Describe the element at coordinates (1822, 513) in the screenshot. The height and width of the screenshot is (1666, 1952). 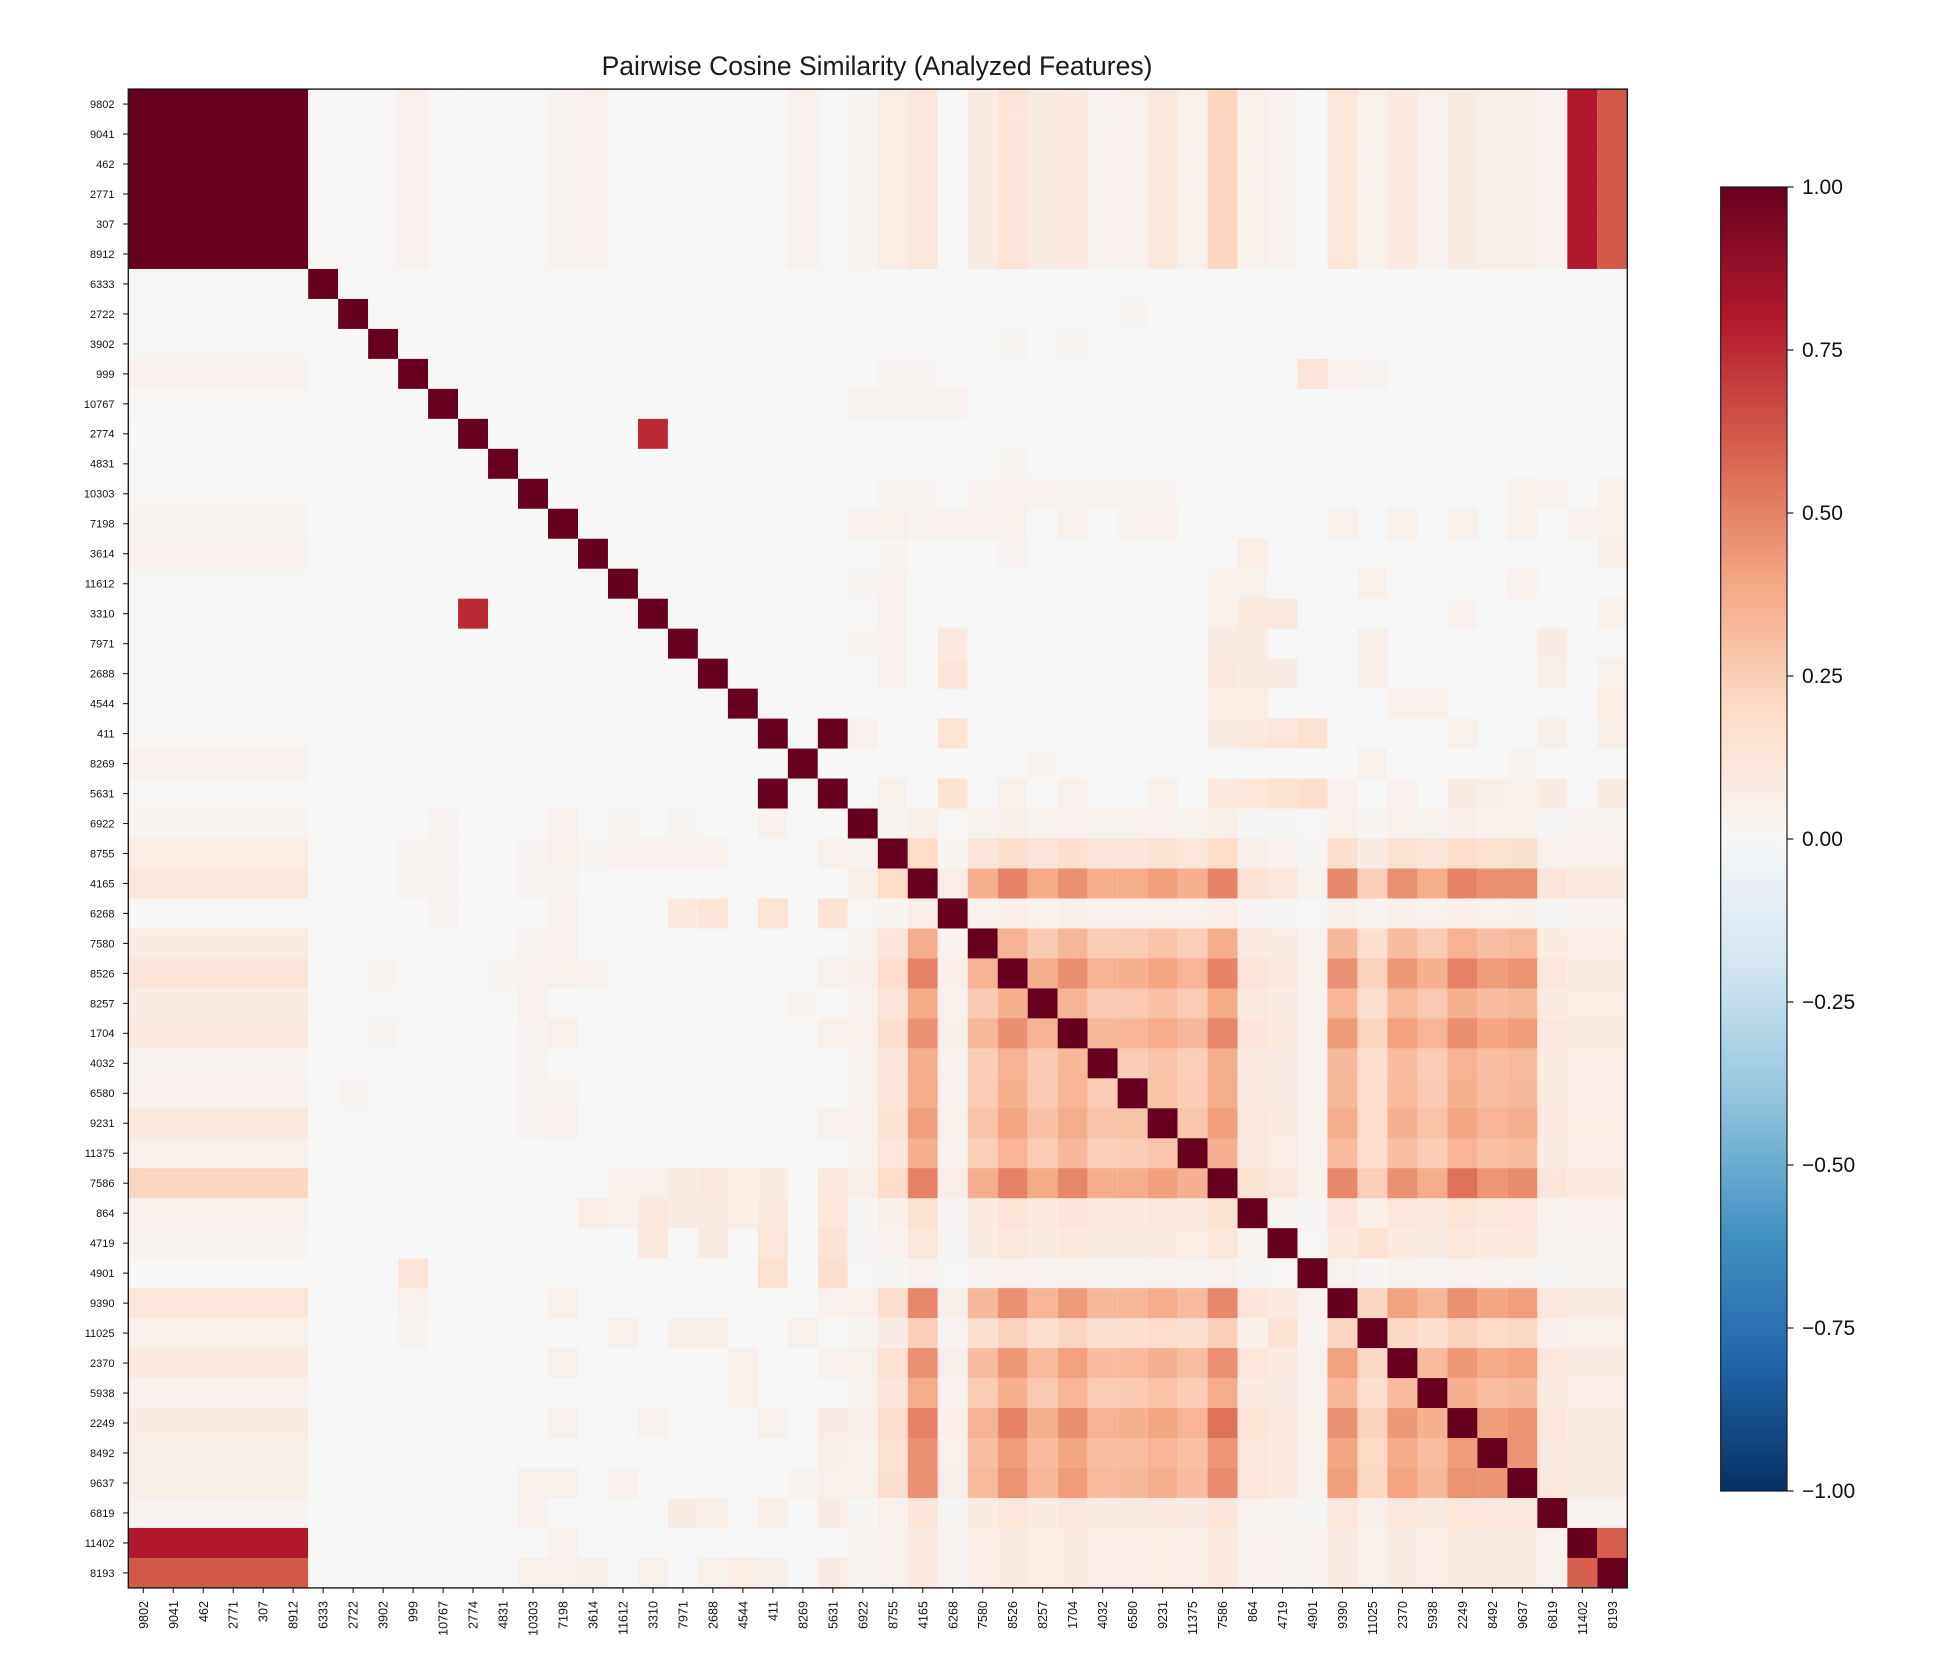
I see `svg-text: 0.50` at that location.